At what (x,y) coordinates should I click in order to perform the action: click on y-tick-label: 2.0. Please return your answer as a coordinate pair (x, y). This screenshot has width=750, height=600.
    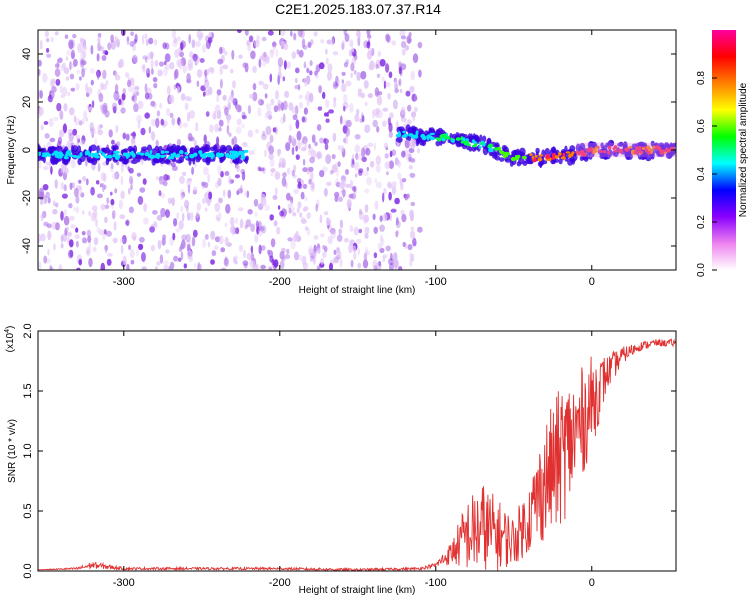
    Looking at the image, I should click on (28, 330).